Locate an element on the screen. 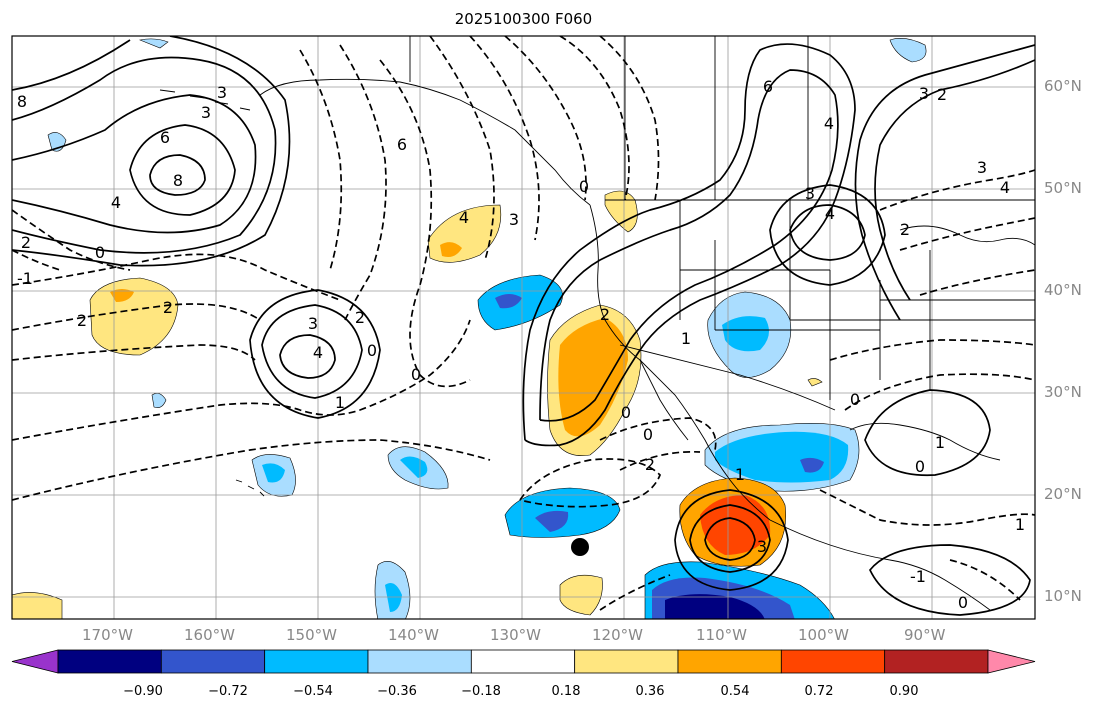 This screenshot has width=1105, height=712. colorbar-extend-min is located at coordinates (35, 661).